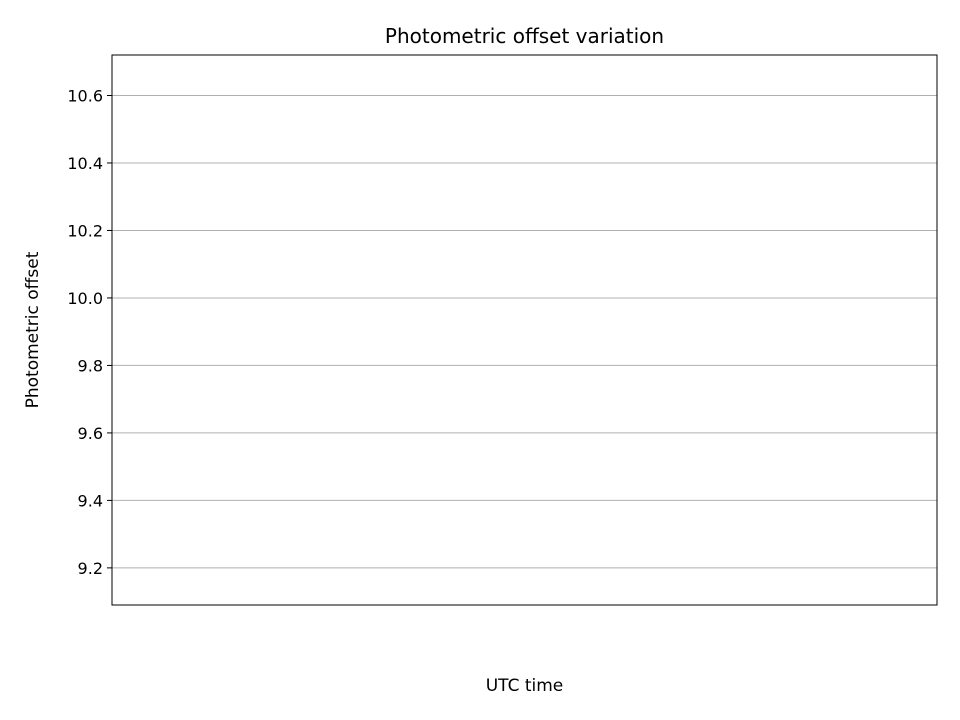 This screenshot has width=960, height=720. What do you see at coordinates (85, 95) in the screenshot?
I see `y-tick-label: 10.6` at bounding box center [85, 95].